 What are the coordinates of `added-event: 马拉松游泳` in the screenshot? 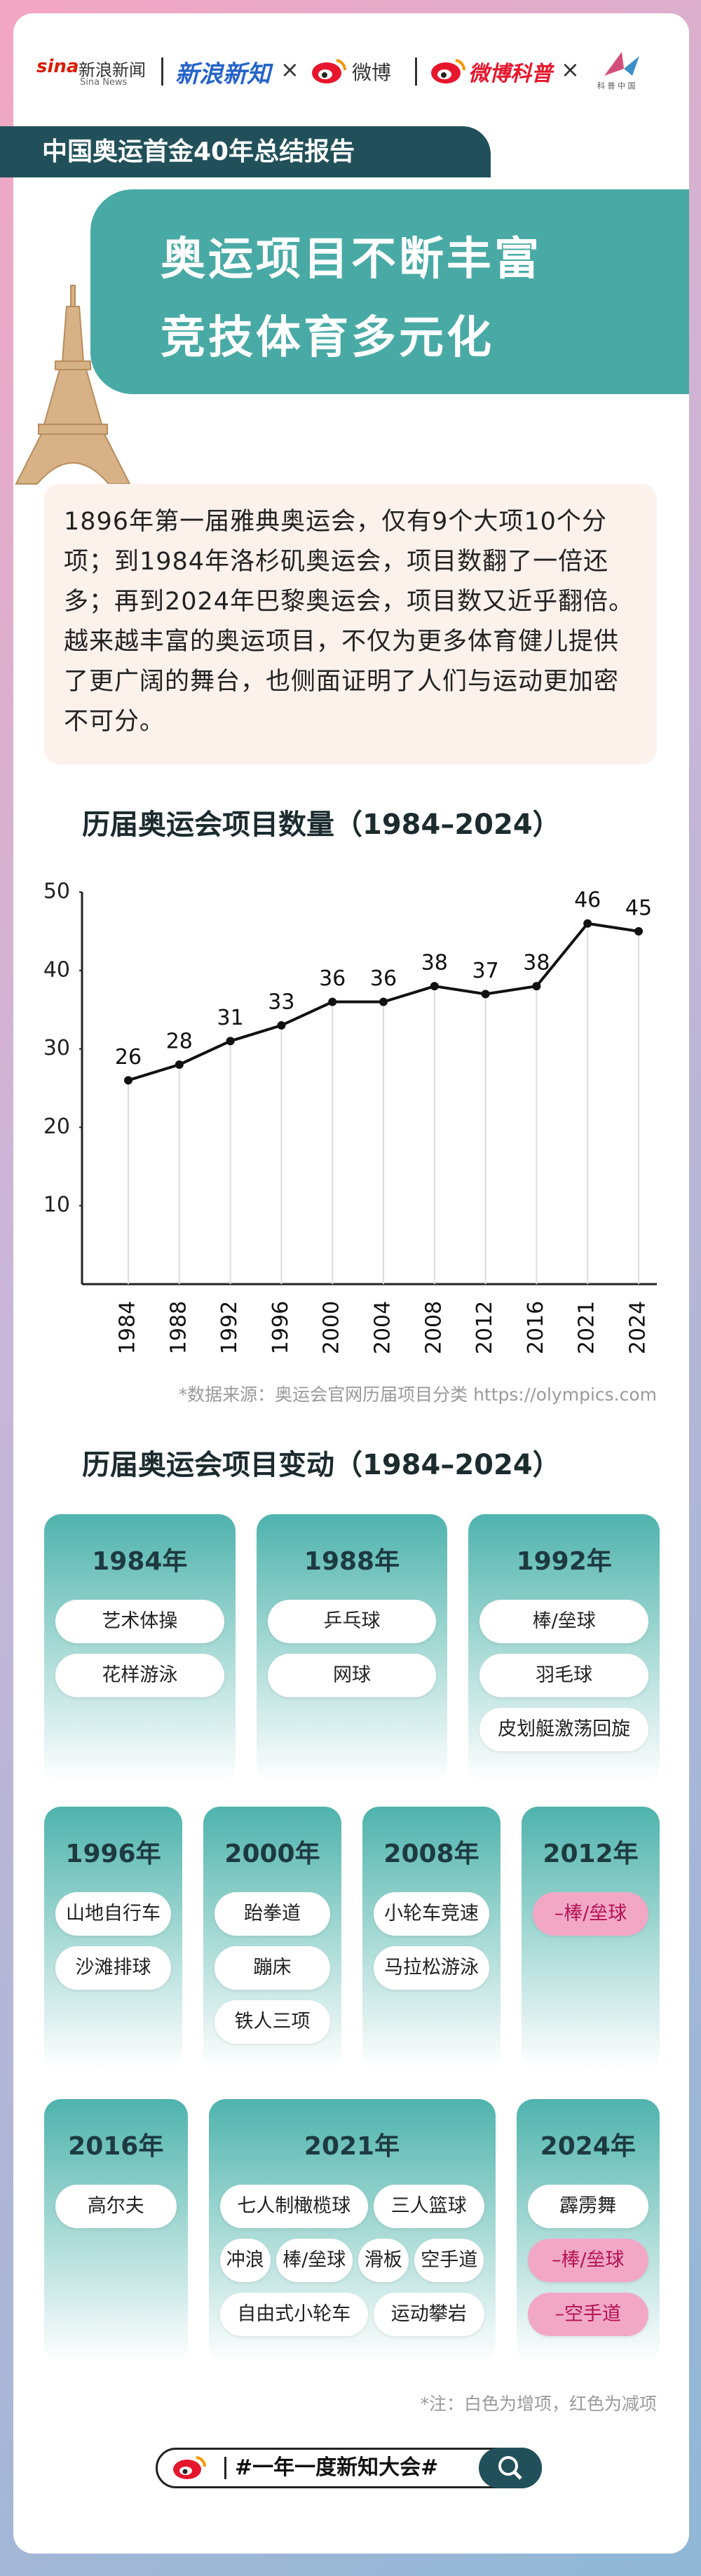 It's located at (431, 1968).